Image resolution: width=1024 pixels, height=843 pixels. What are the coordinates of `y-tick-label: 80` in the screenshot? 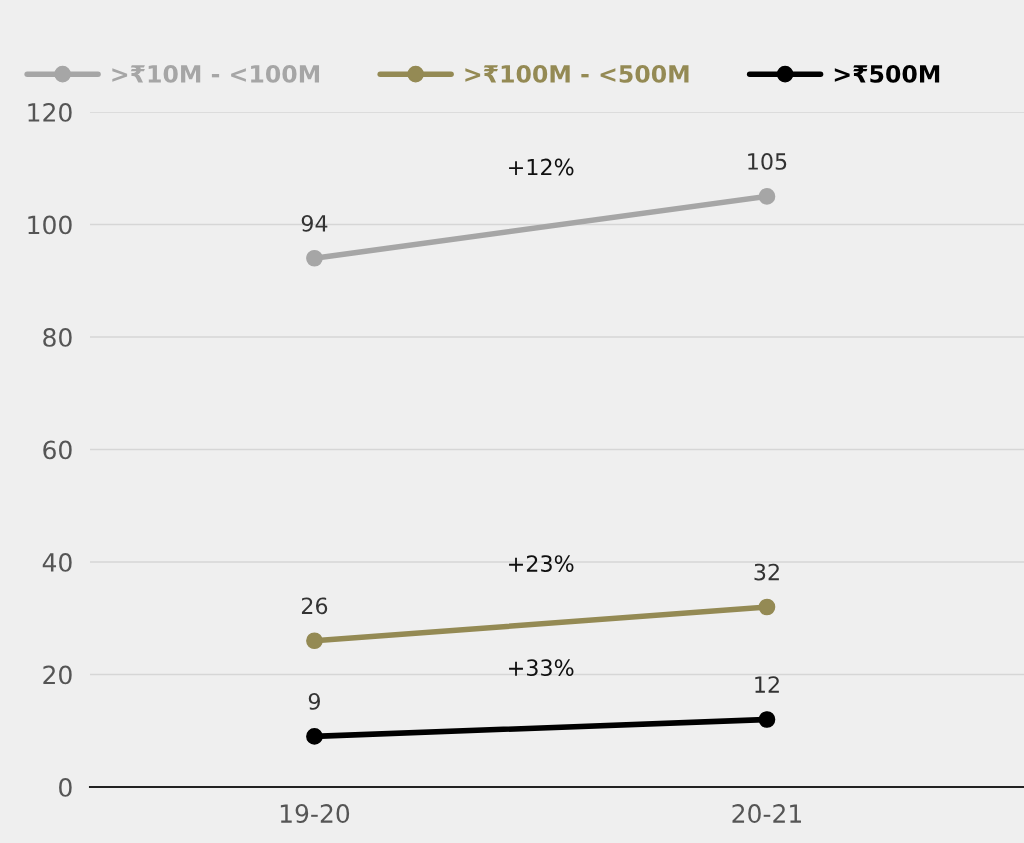 It's located at (57, 337).